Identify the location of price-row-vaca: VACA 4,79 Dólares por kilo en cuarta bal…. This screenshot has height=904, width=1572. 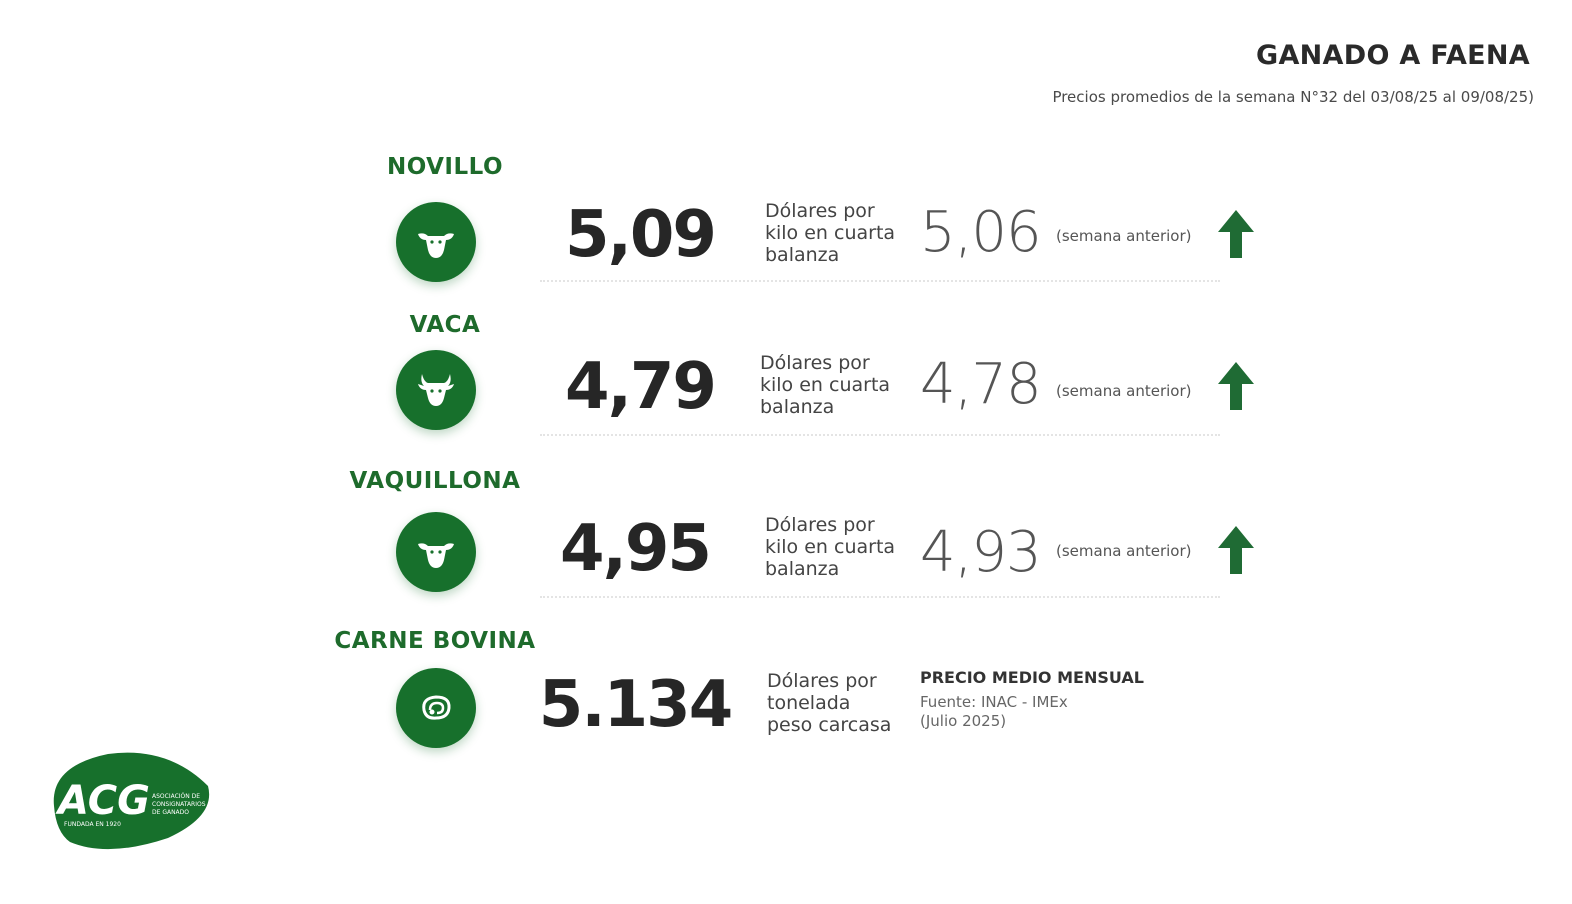
(810, 383).